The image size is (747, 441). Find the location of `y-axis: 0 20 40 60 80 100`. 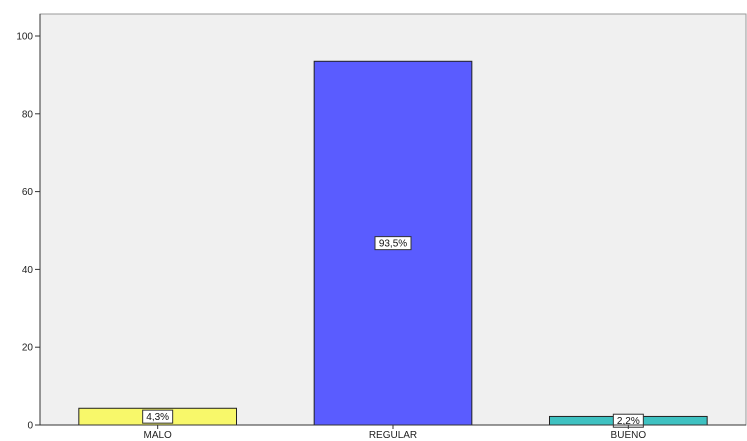

y-axis: 0 20 40 60 80 100 is located at coordinates (28, 223).